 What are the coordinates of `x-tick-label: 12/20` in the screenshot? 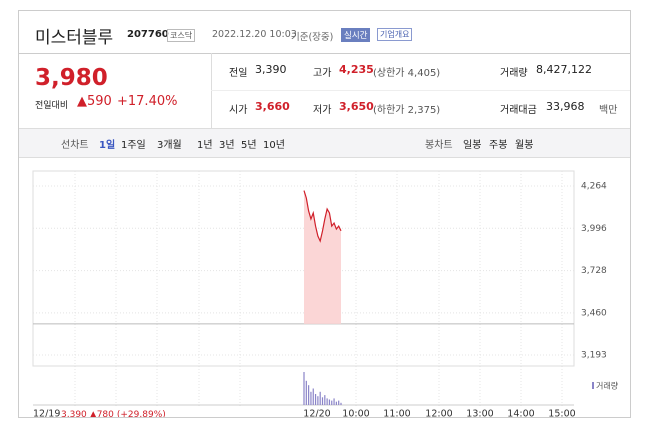 It's located at (316, 413).